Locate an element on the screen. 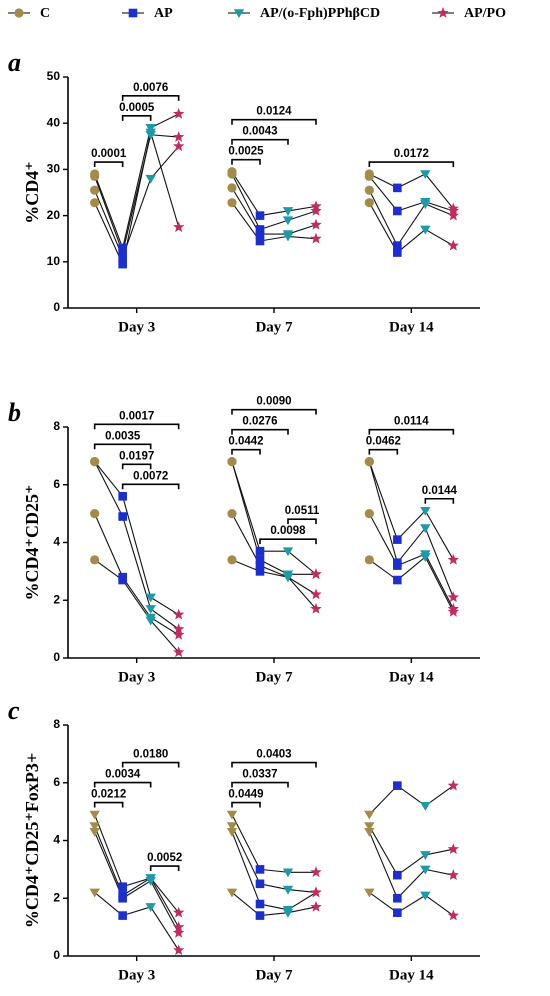 The image size is (550, 996). significance-label: 0.0124 is located at coordinates (274, 112).